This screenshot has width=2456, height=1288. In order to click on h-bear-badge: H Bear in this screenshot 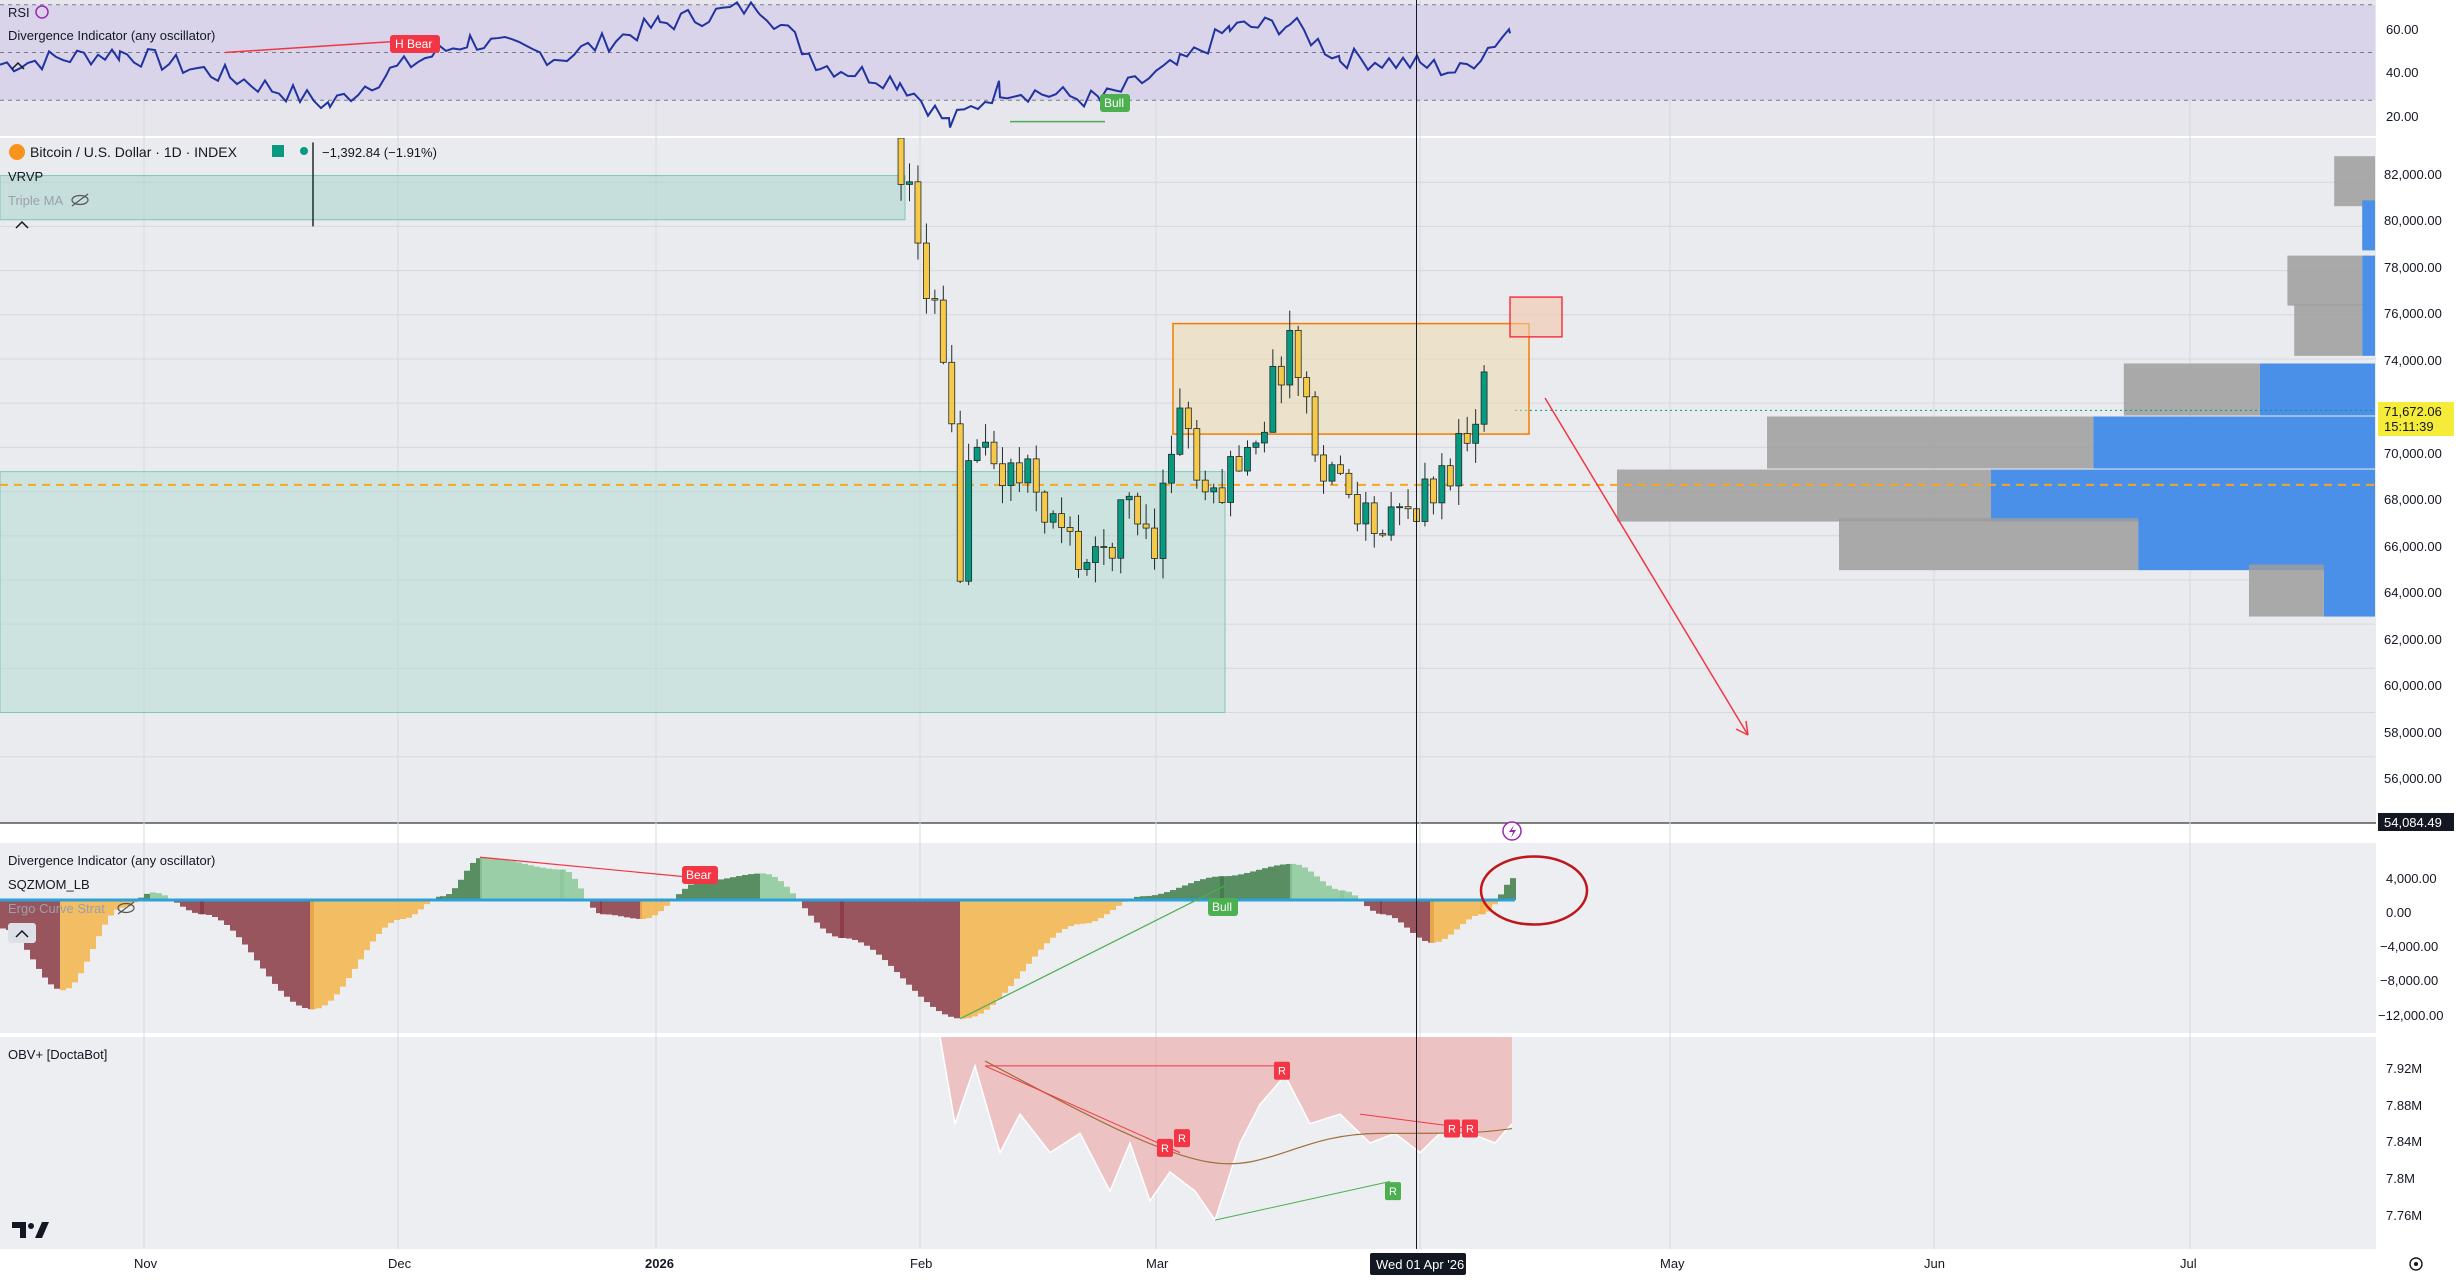, I will do `click(415, 44)`.